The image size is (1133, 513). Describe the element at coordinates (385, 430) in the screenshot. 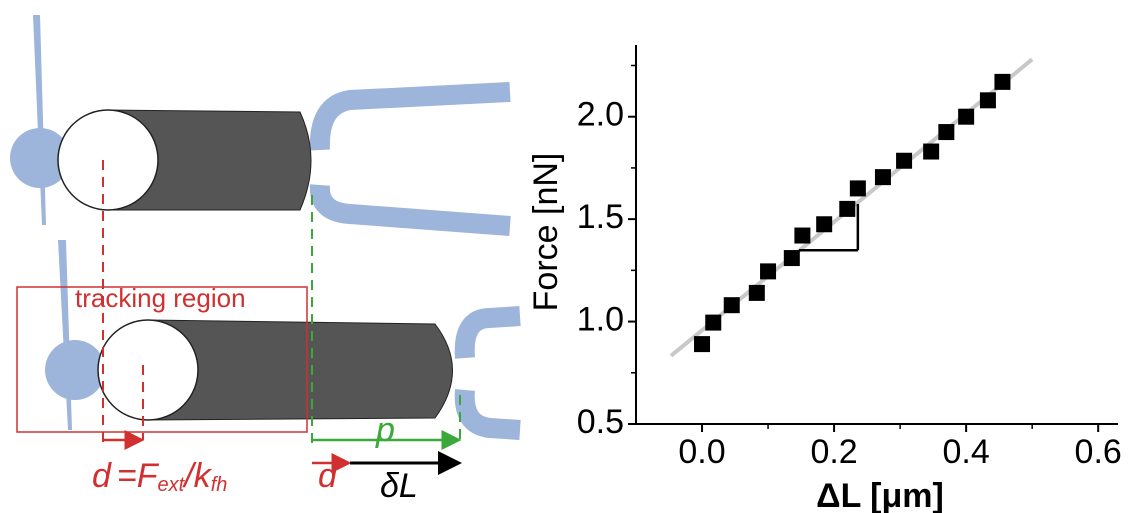

I see `p-label: p` at that location.